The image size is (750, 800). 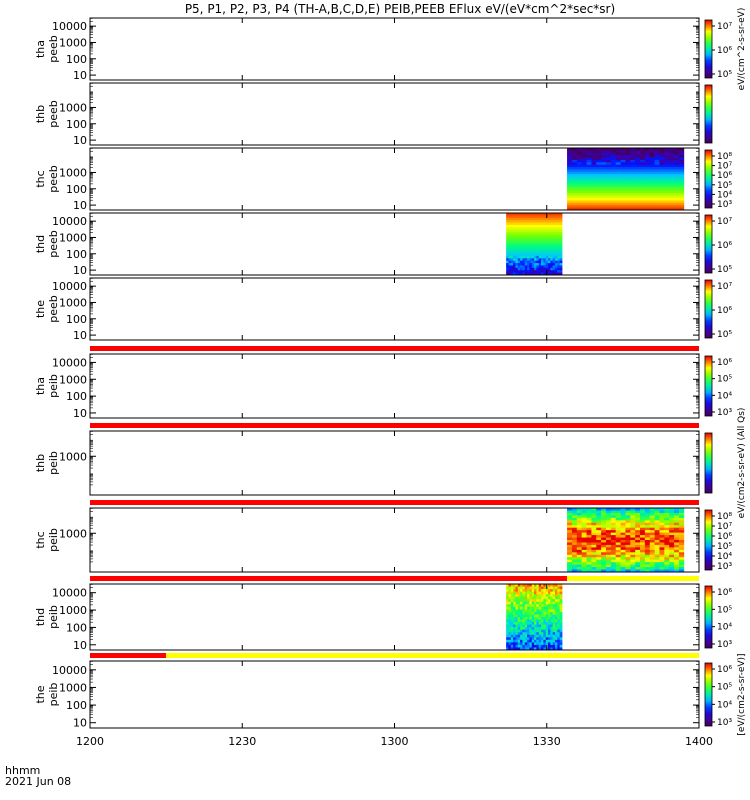 What do you see at coordinates (73, 687) in the screenshot?
I see `y-tick-label: 1000` at bounding box center [73, 687].